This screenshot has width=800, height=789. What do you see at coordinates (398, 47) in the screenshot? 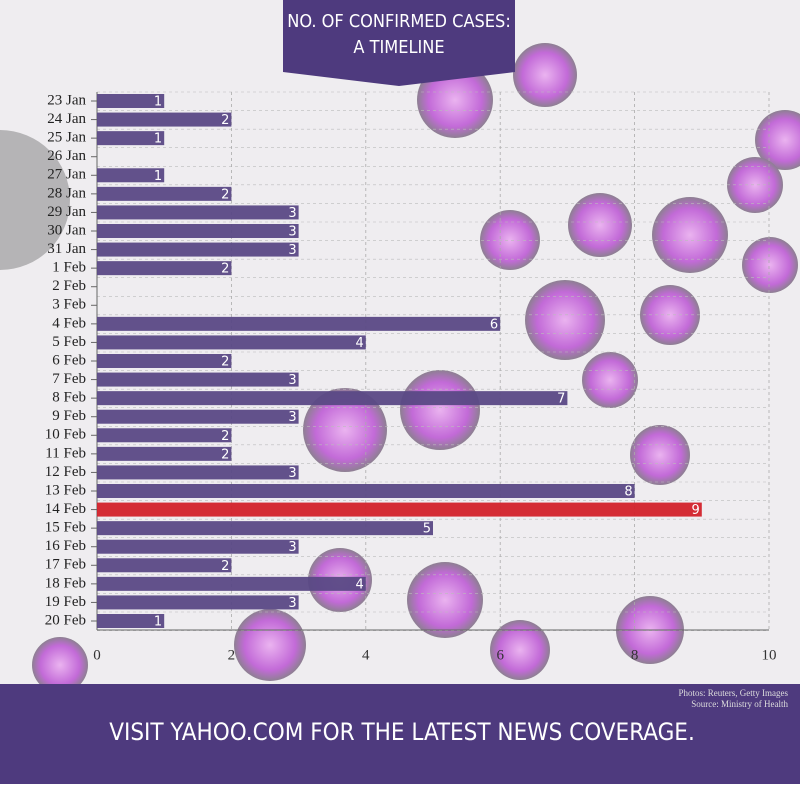
I see `chart-title: A TIMELINE` at bounding box center [398, 47].